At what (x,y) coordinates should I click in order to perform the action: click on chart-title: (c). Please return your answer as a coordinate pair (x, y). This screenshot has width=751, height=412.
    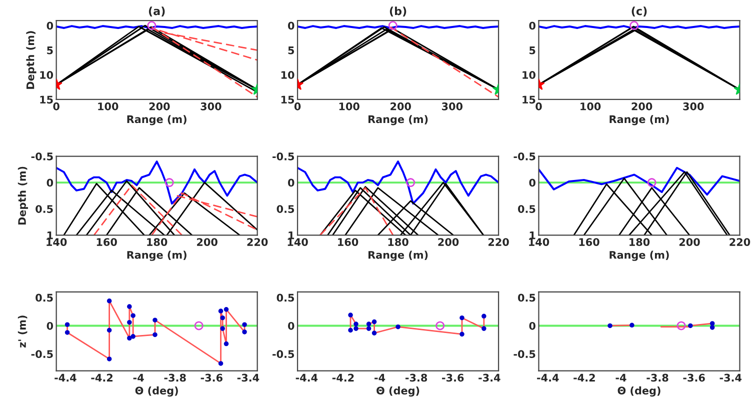
    Looking at the image, I should click on (639, 11).